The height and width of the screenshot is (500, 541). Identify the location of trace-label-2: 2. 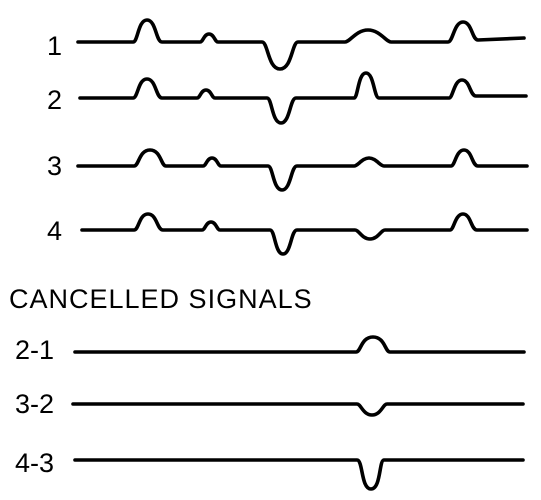
(55, 100).